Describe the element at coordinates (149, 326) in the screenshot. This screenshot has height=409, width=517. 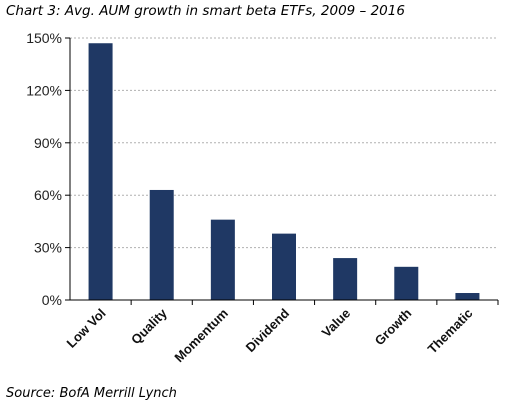
I see `x-tick-label: Quality` at that location.